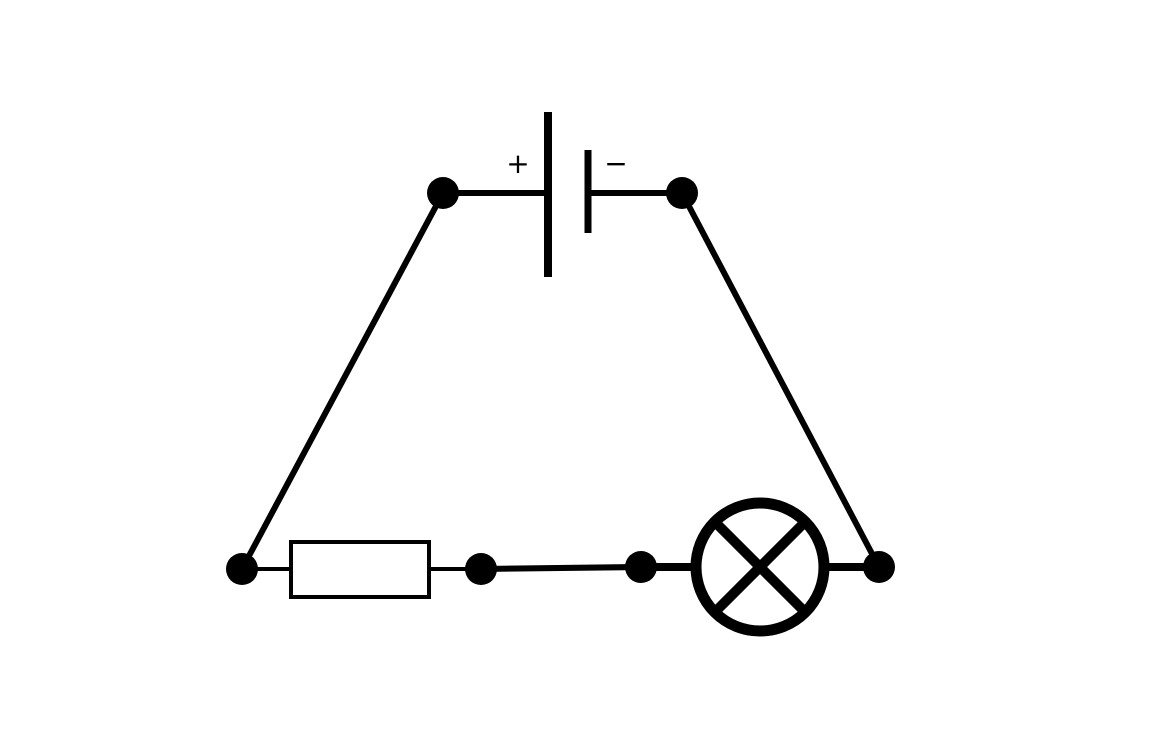  I want to click on battery-positive-node, so click(443, 193).